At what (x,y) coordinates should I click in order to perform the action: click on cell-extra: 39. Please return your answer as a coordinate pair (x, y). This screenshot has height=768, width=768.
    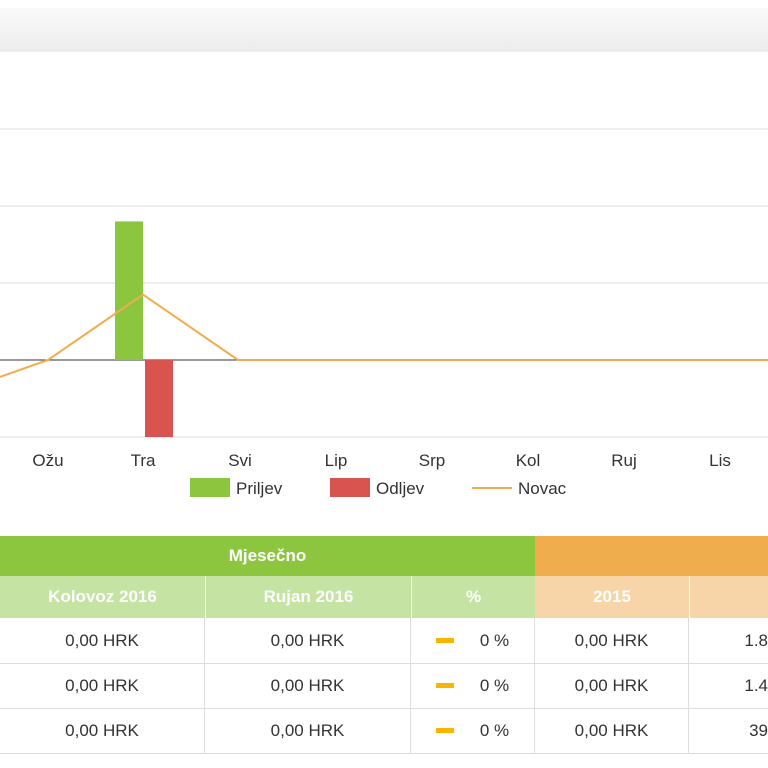
    Looking at the image, I should click on (728, 730).